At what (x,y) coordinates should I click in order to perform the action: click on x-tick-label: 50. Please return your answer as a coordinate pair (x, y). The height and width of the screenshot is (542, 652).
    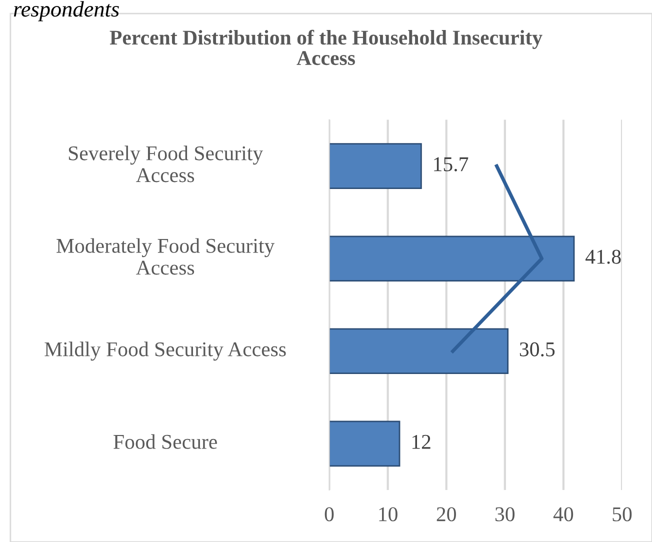
    Looking at the image, I should click on (622, 514).